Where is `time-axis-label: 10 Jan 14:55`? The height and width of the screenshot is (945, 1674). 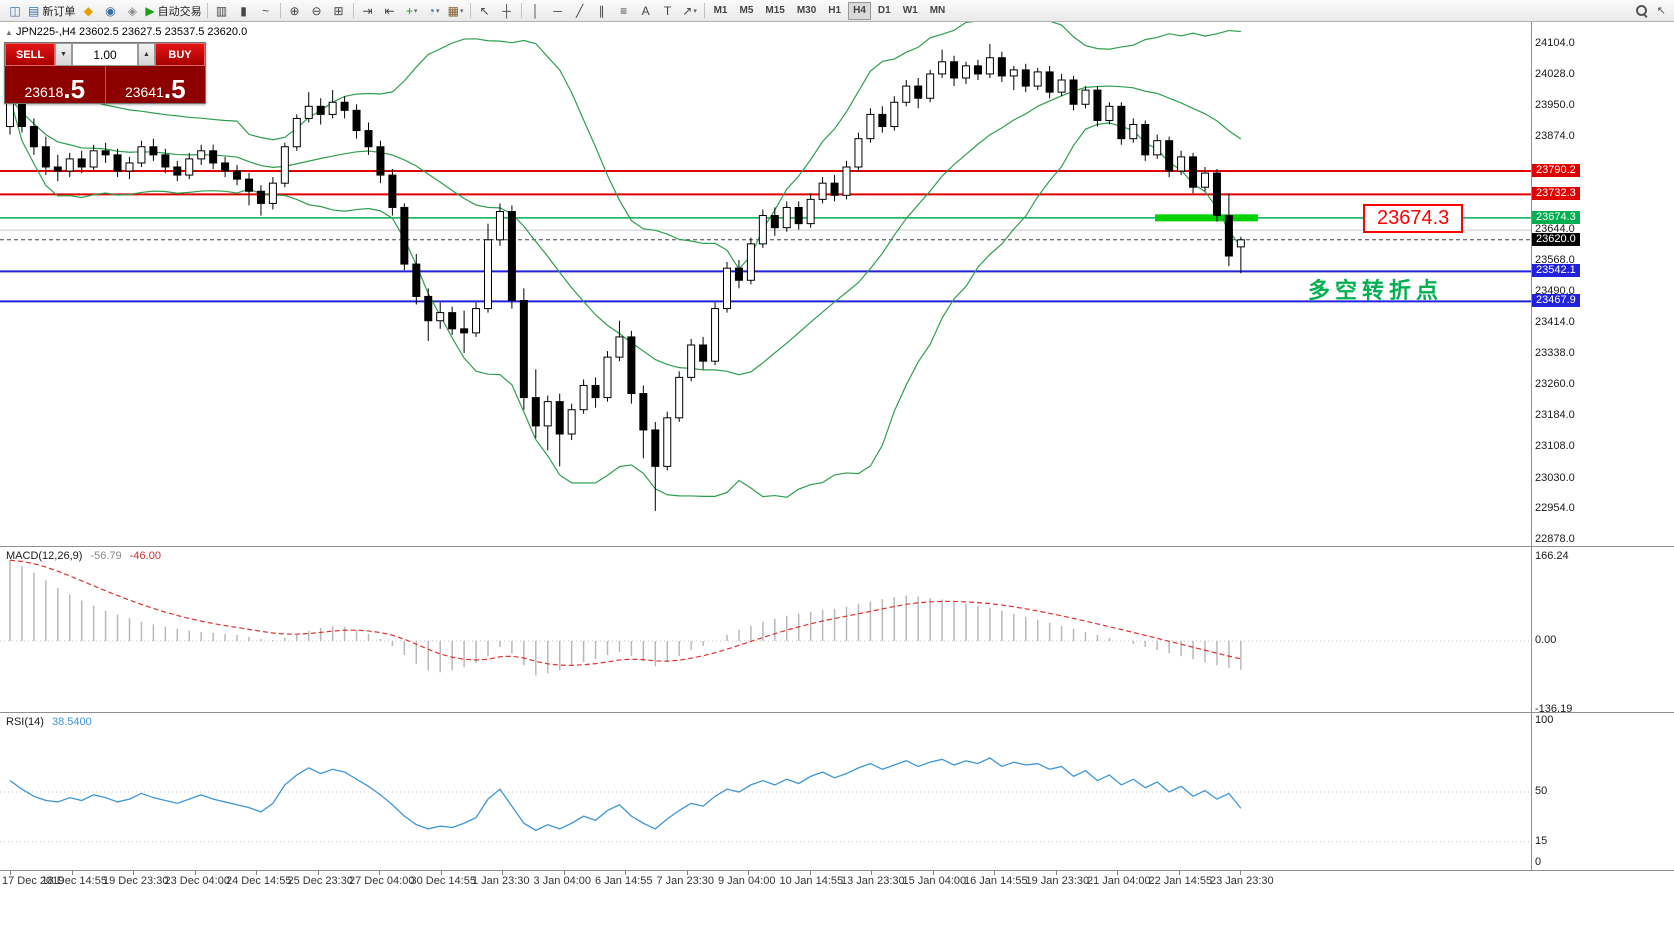
time-axis-label: 10 Jan 14:55 is located at coordinates (811, 881).